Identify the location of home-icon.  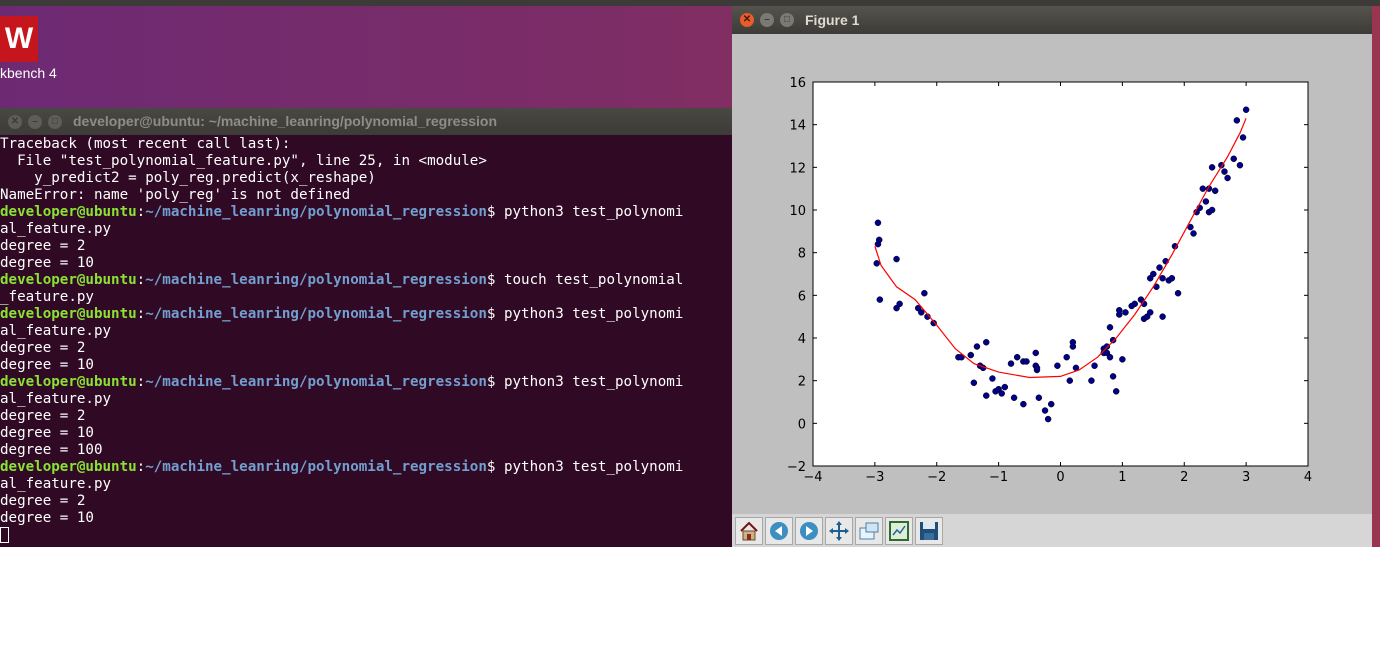
(749, 531).